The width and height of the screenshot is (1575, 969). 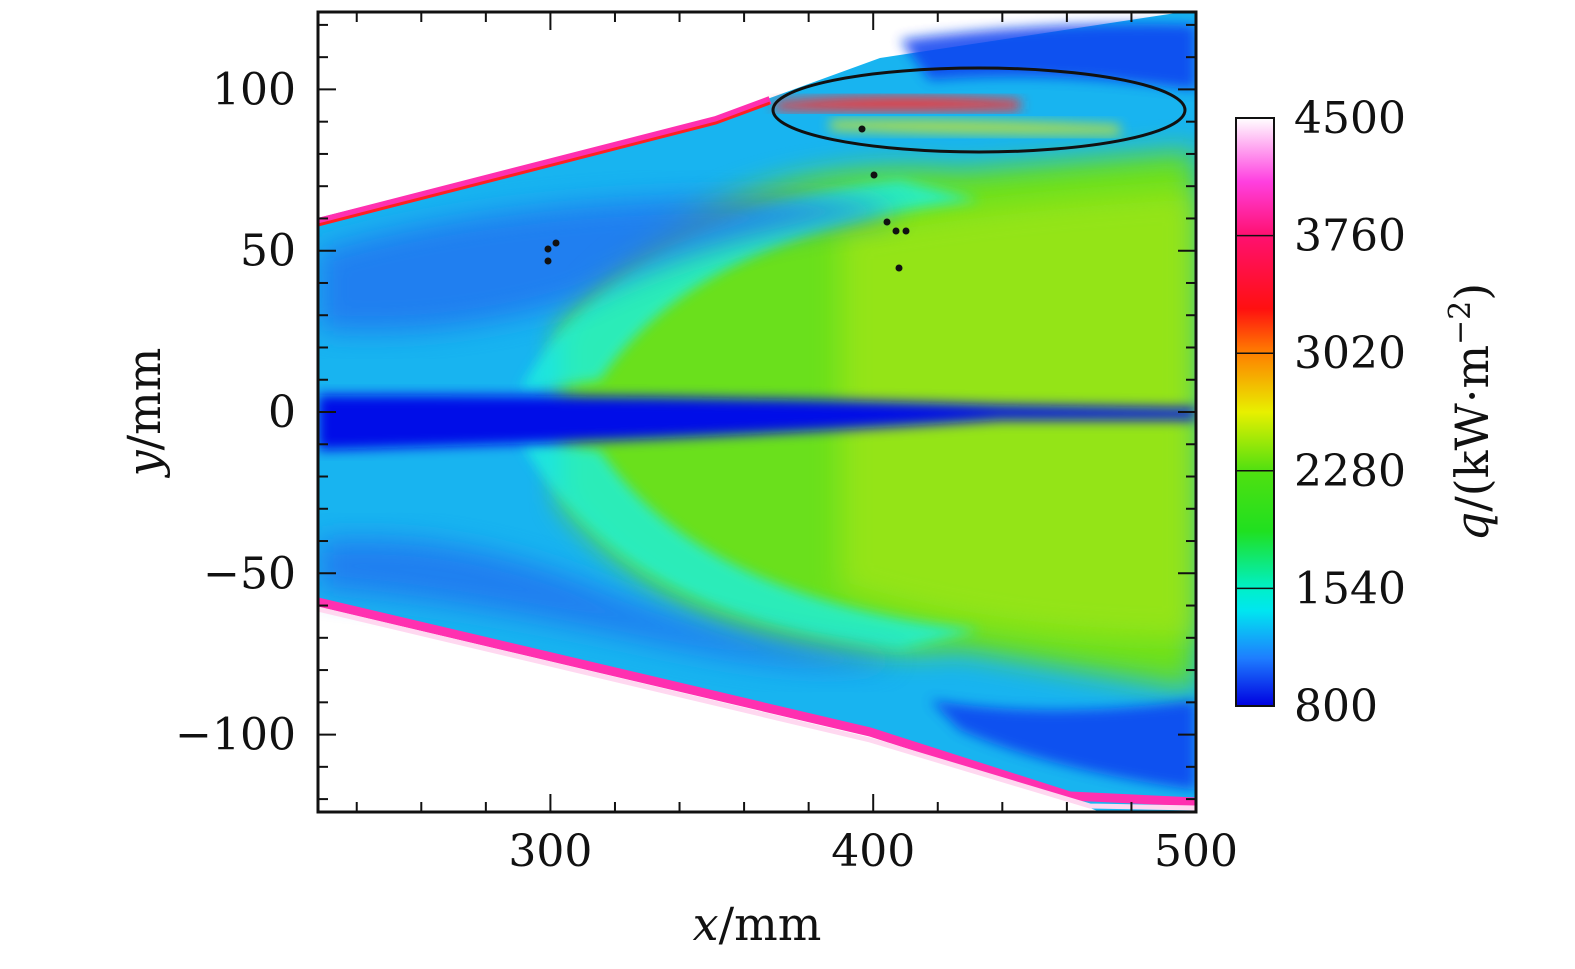 I want to click on colorbar-ticks: 800 1540 2280 3020 3760 4500, so click(x=1321, y=412).